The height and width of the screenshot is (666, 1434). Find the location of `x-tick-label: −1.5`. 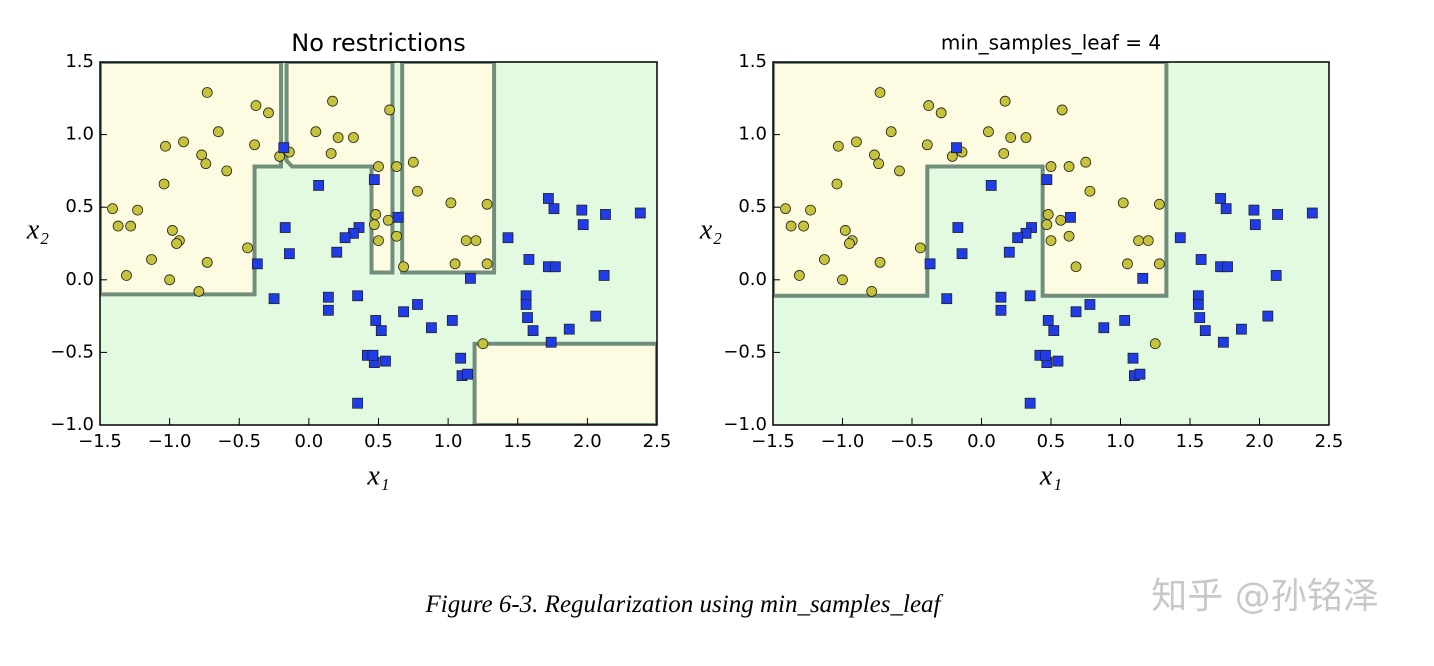

x-tick-label: −1.5 is located at coordinates (773, 441).